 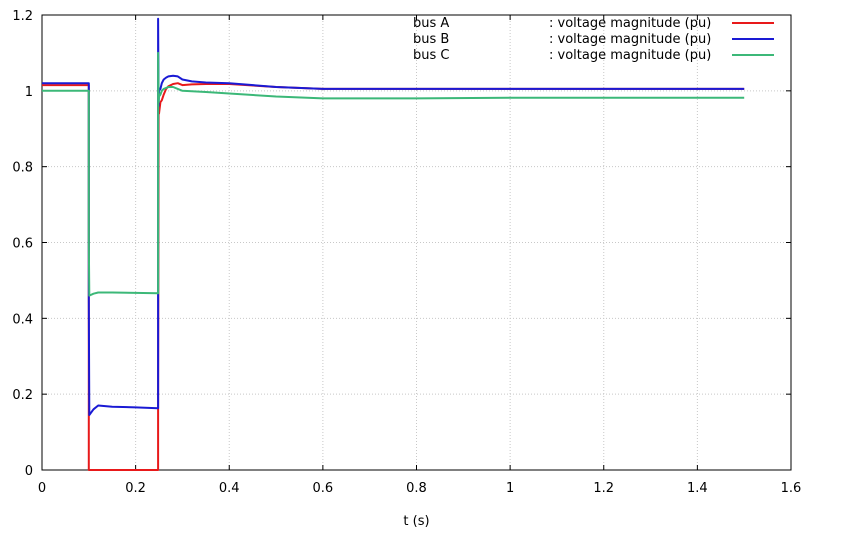 I want to click on legend-name: bus B, so click(x=431, y=39).